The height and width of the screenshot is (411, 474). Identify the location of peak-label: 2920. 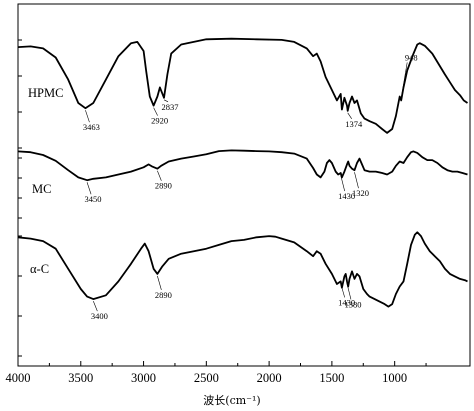
(159, 121).